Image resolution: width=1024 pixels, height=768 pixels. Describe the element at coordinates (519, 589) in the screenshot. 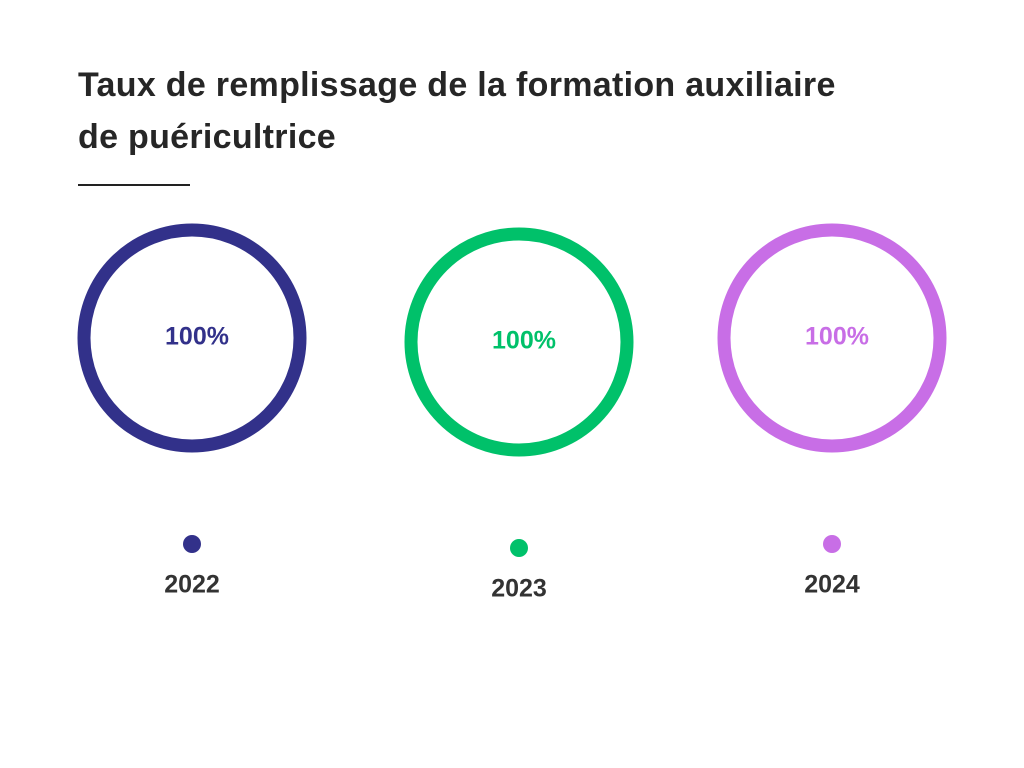

I see `legend-label: 2023` at that location.